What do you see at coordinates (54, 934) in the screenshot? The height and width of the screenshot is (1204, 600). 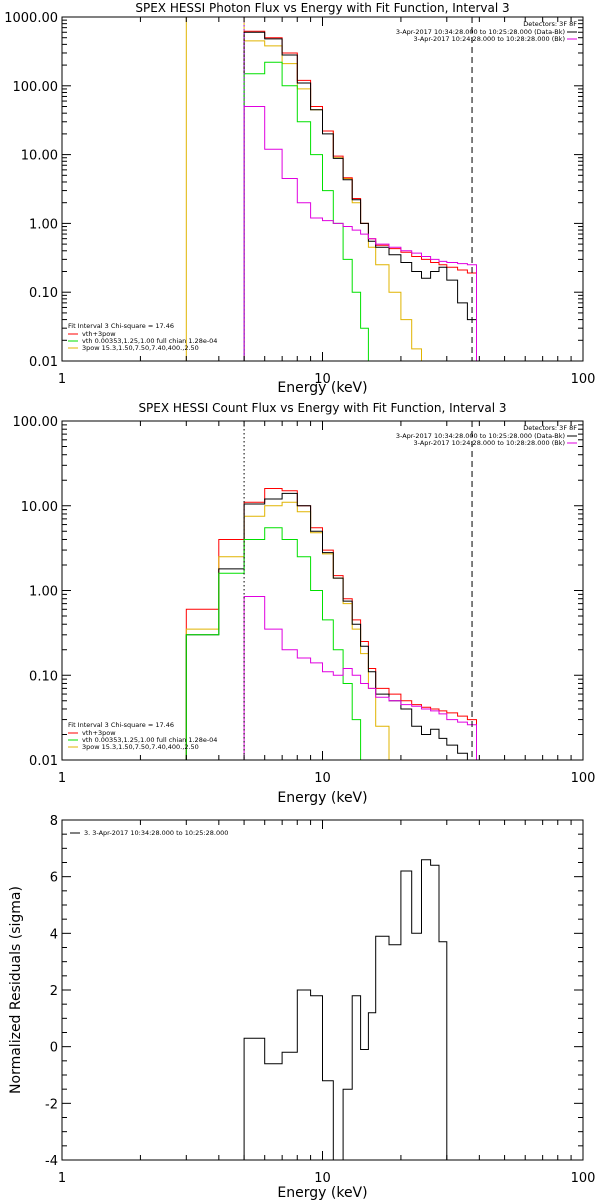 I see `y-tick-label: 4` at bounding box center [54, 934].